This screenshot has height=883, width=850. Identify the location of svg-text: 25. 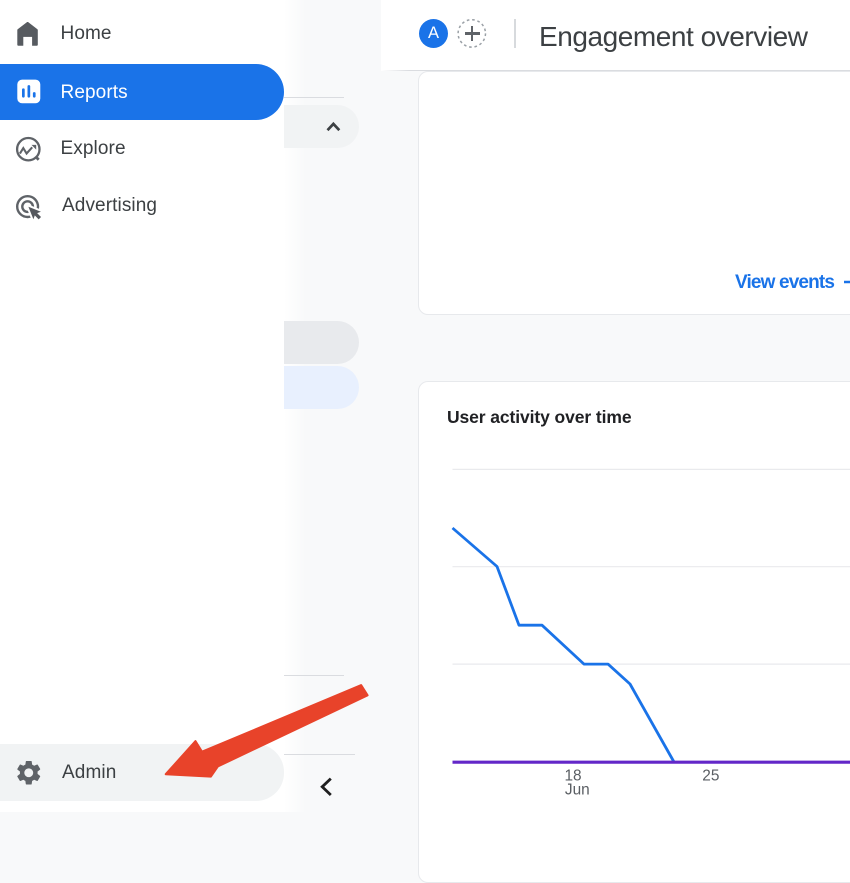
(710, 776).